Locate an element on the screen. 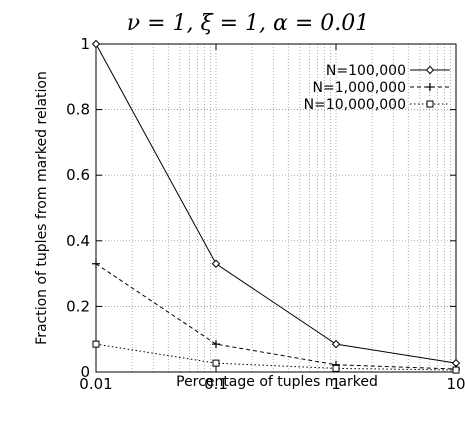 The width and height of the screenshot is (465, 429). y-tick-label: 0.2 is located at coordinates (78, 306).